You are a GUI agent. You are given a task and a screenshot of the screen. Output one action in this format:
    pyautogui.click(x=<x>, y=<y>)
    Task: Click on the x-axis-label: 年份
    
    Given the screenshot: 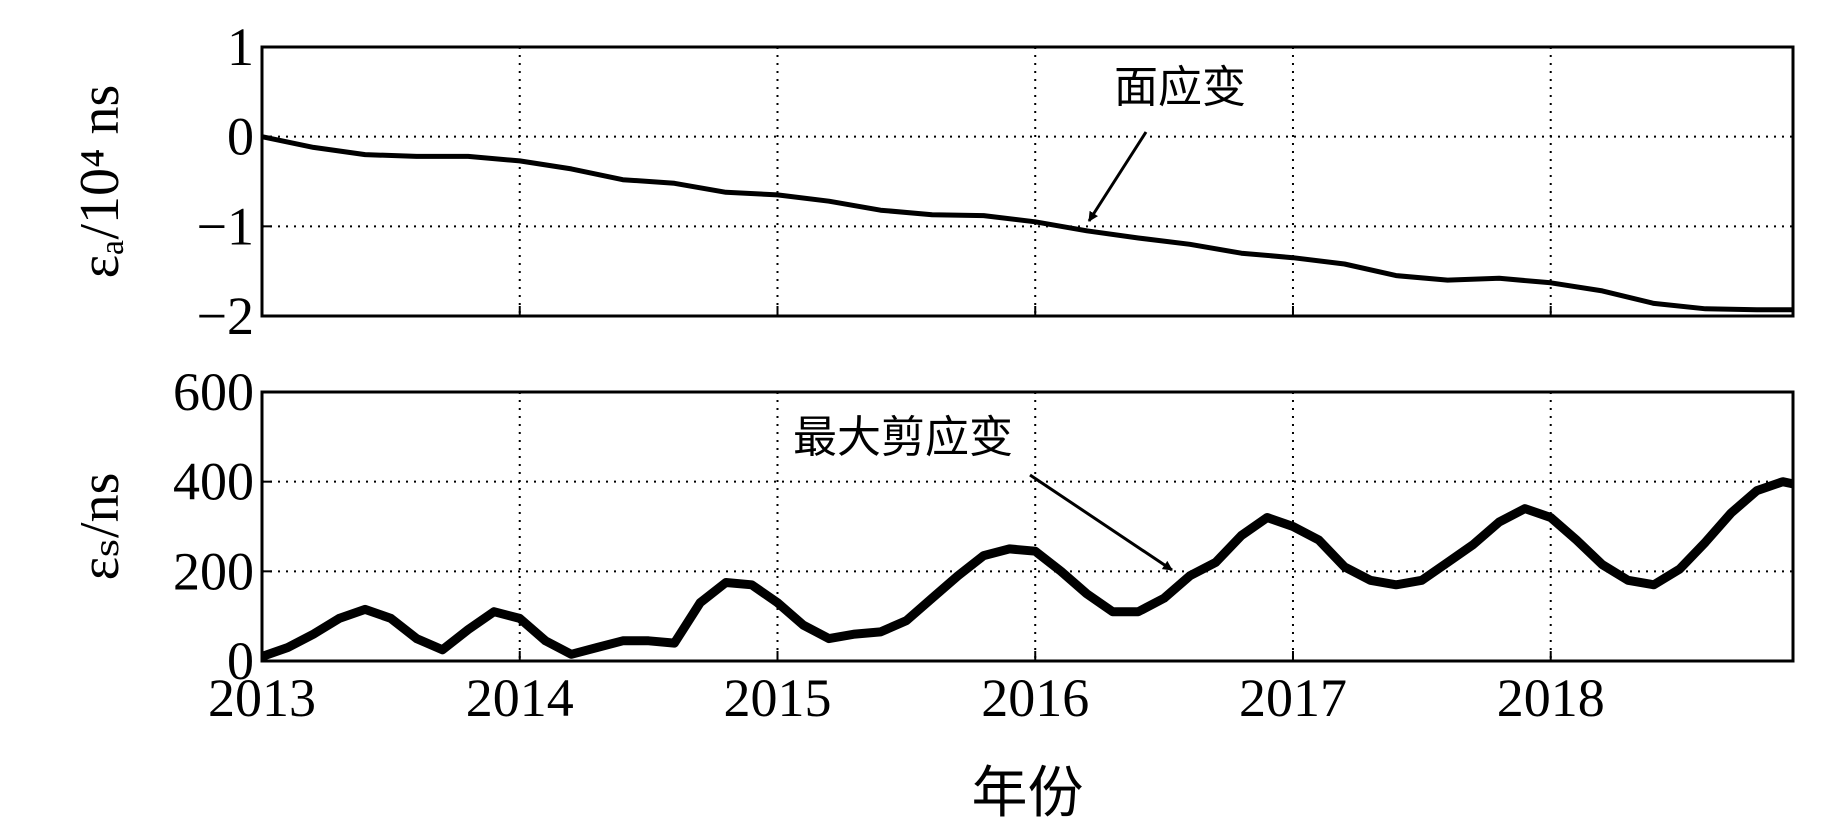 What is the action you would take?
    pyautogui.click(x=1028, y=793)
    